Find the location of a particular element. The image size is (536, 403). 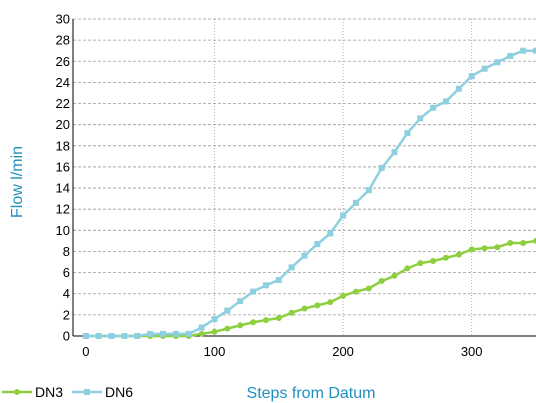

x-tick-label: 200 is located at coordinates (343, 351).